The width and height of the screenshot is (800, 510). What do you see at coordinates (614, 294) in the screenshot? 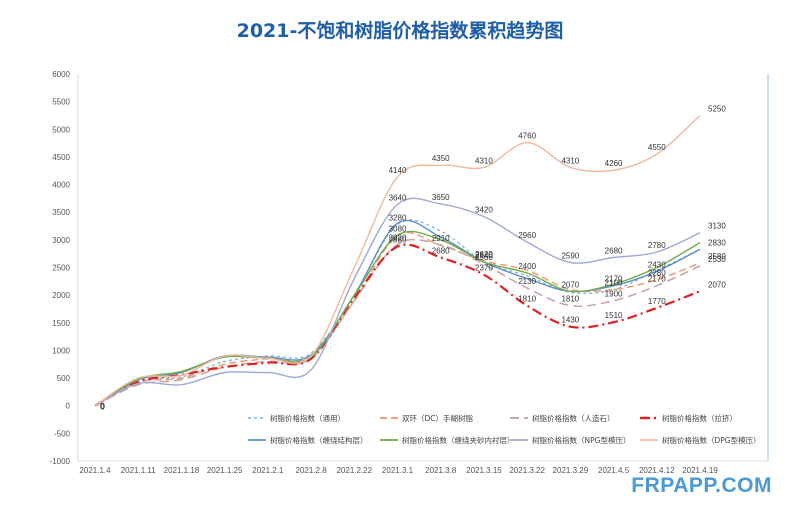
I see `data-label: 1900` at bounding box center [614, 294].